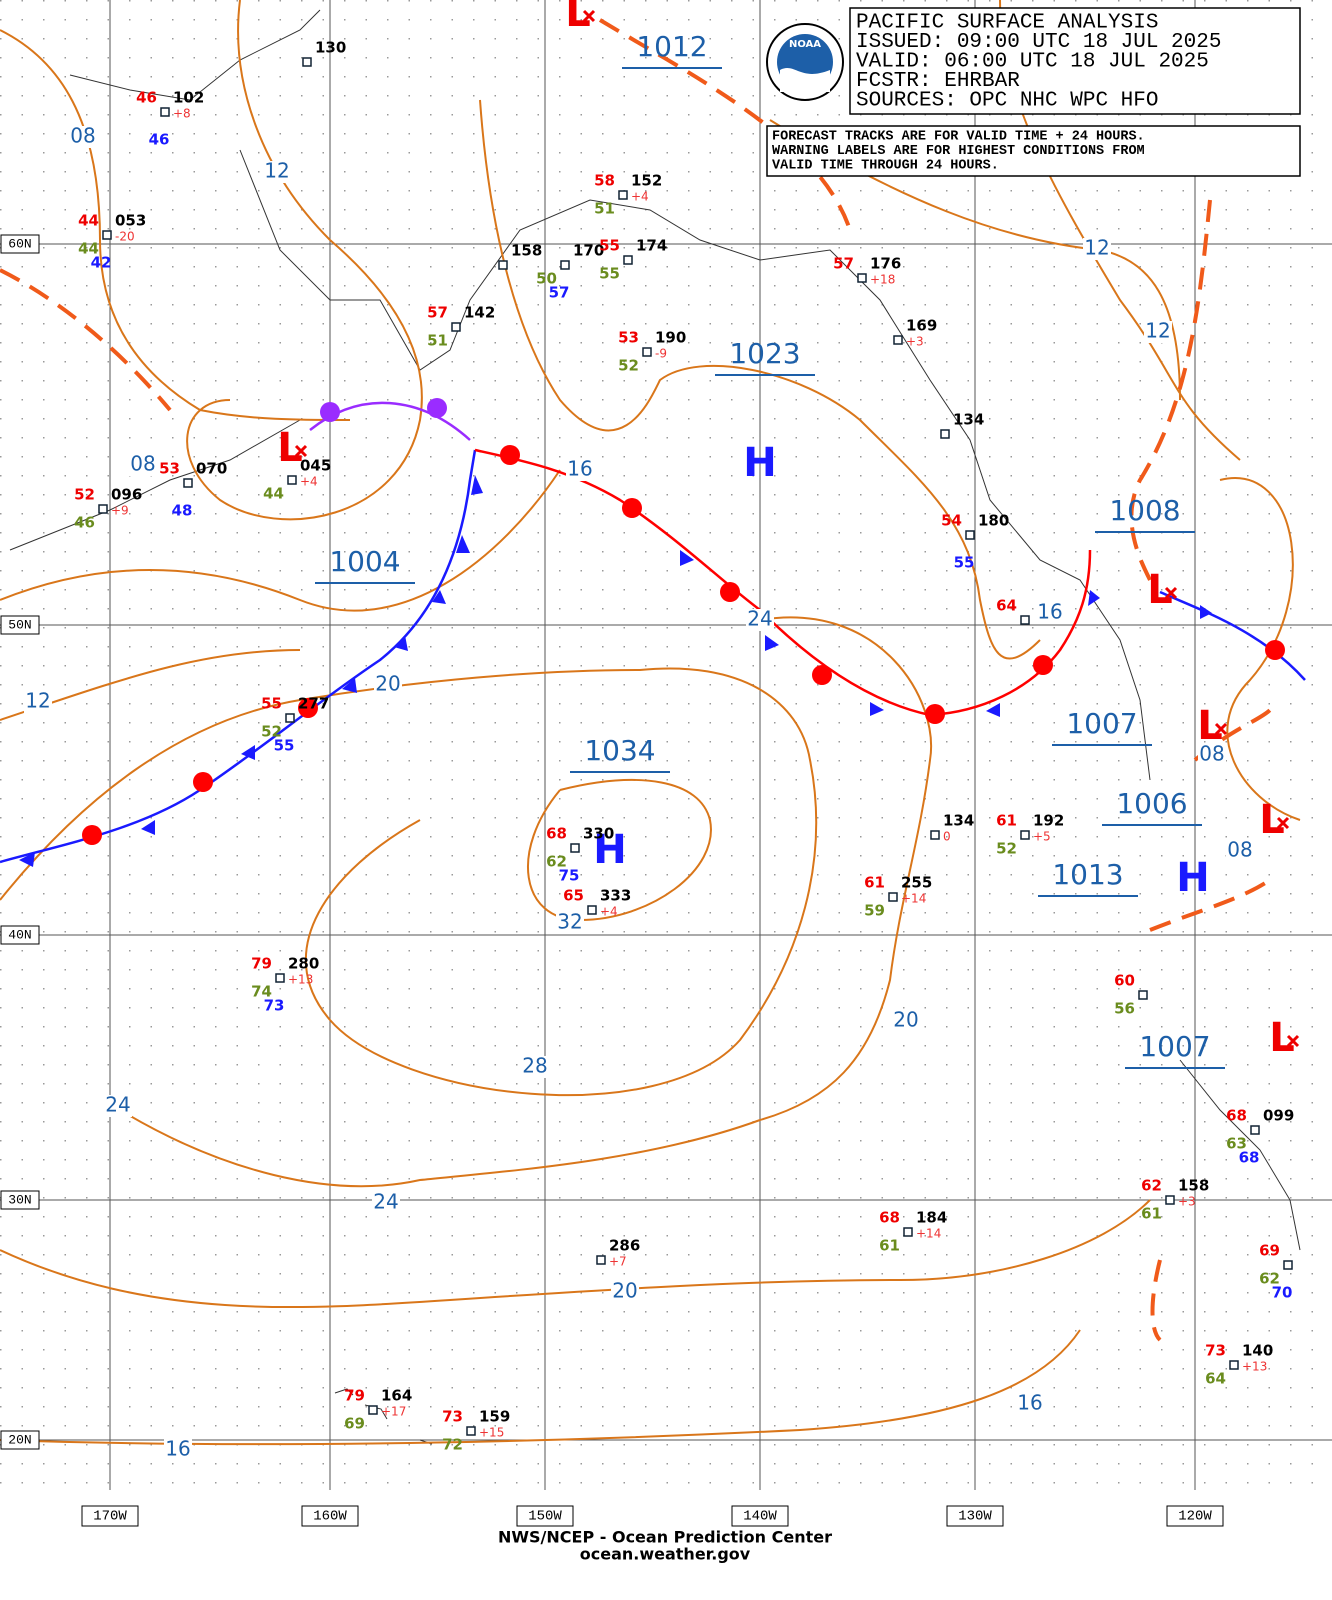  Describe the element at coordinates (1007, 101) in the screenshot. I see `header-line: SOURCES: OPC NHC WPC HFO` at that location.